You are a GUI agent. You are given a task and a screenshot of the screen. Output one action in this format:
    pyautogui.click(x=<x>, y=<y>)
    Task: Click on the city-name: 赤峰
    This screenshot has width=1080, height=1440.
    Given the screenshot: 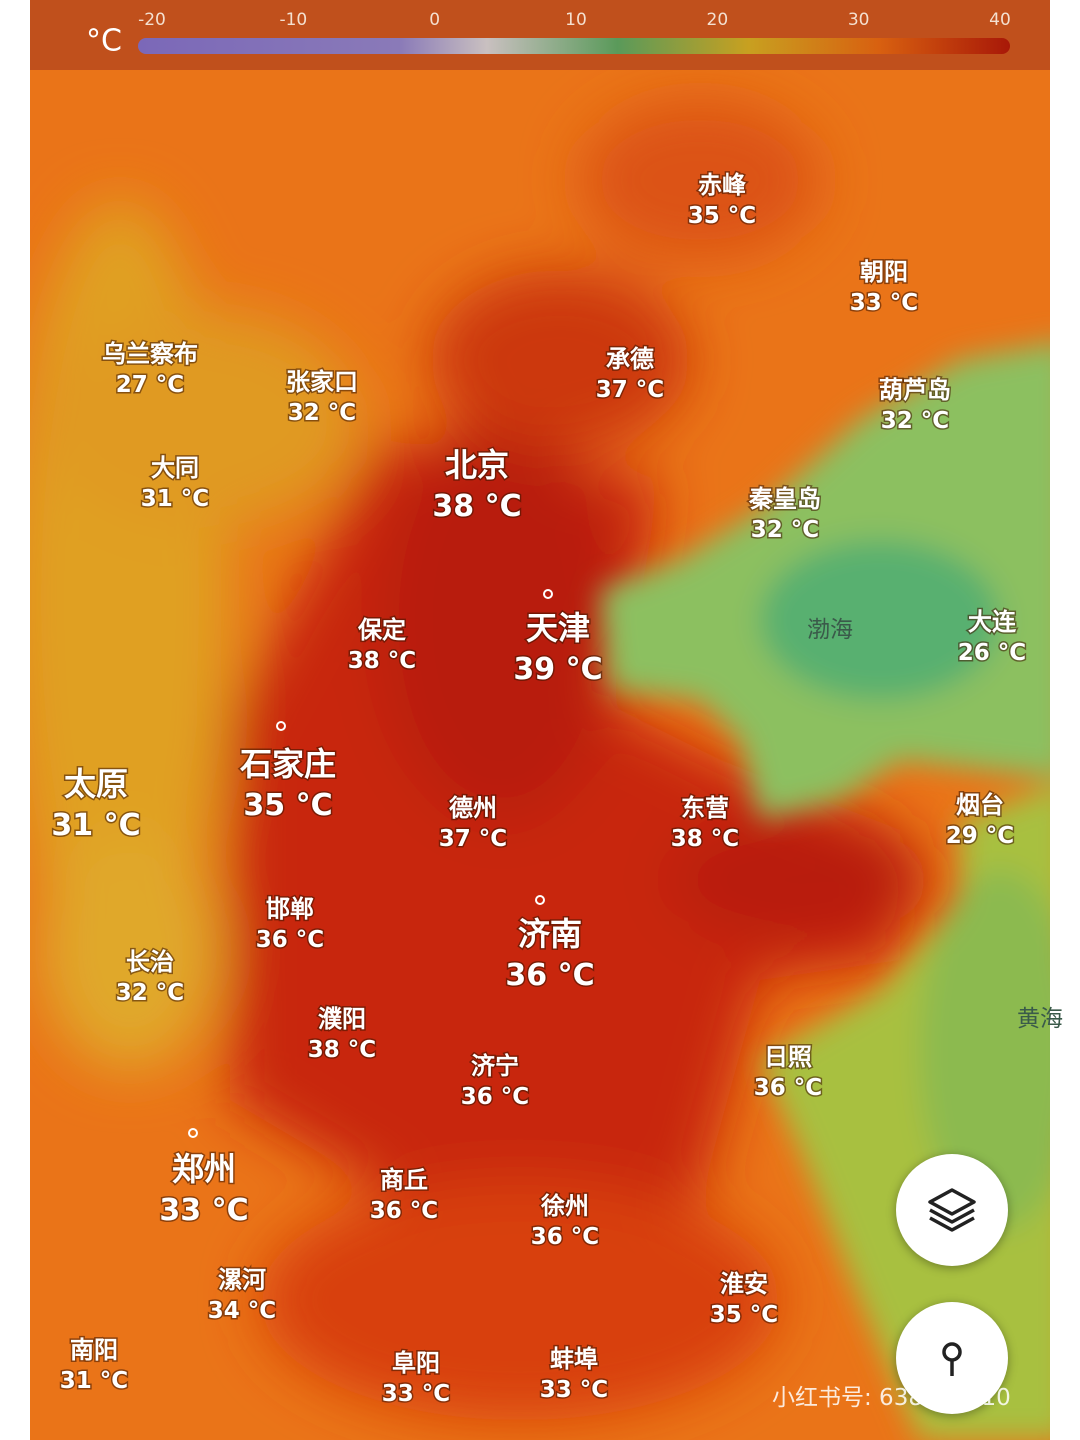 What is the action you would take?
    pyautogui.click(x=722, y=185)
    